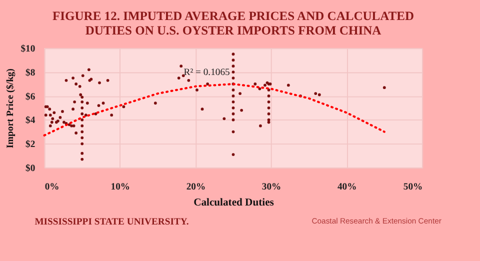  I want to click on y-tick-label: $6, so click(31, 96).